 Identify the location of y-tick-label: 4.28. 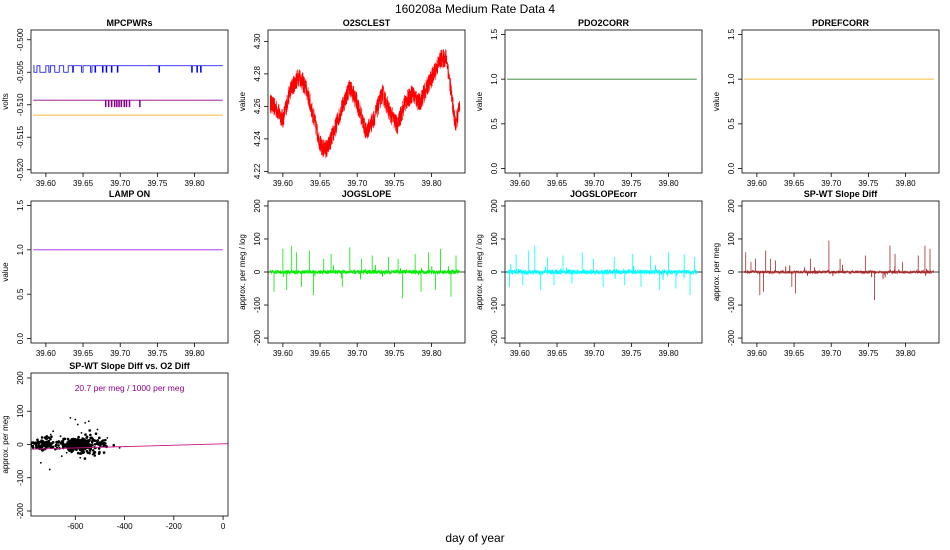
(257, 74).